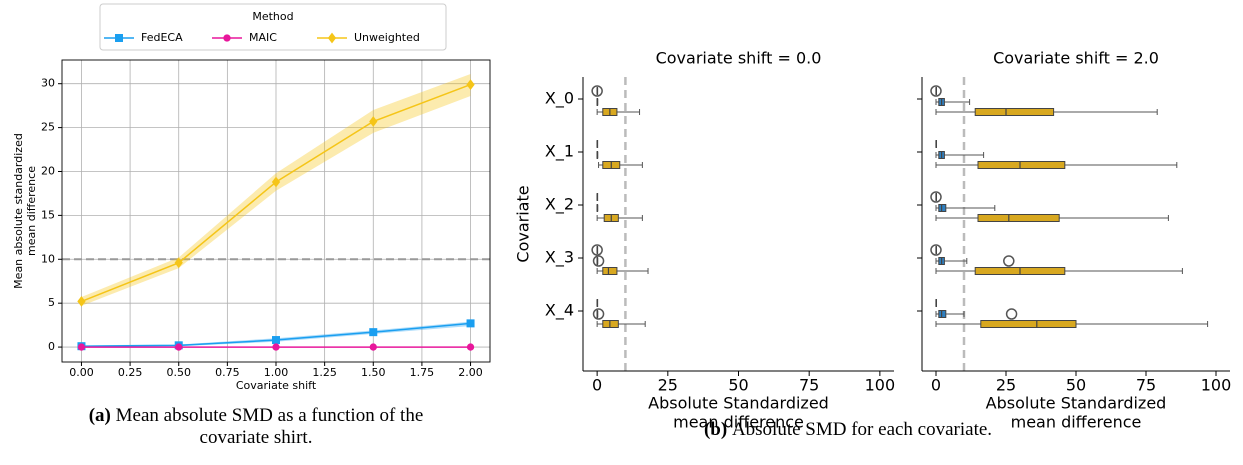  I want to click on x-tick-label: 1.25, so click(324, 372).